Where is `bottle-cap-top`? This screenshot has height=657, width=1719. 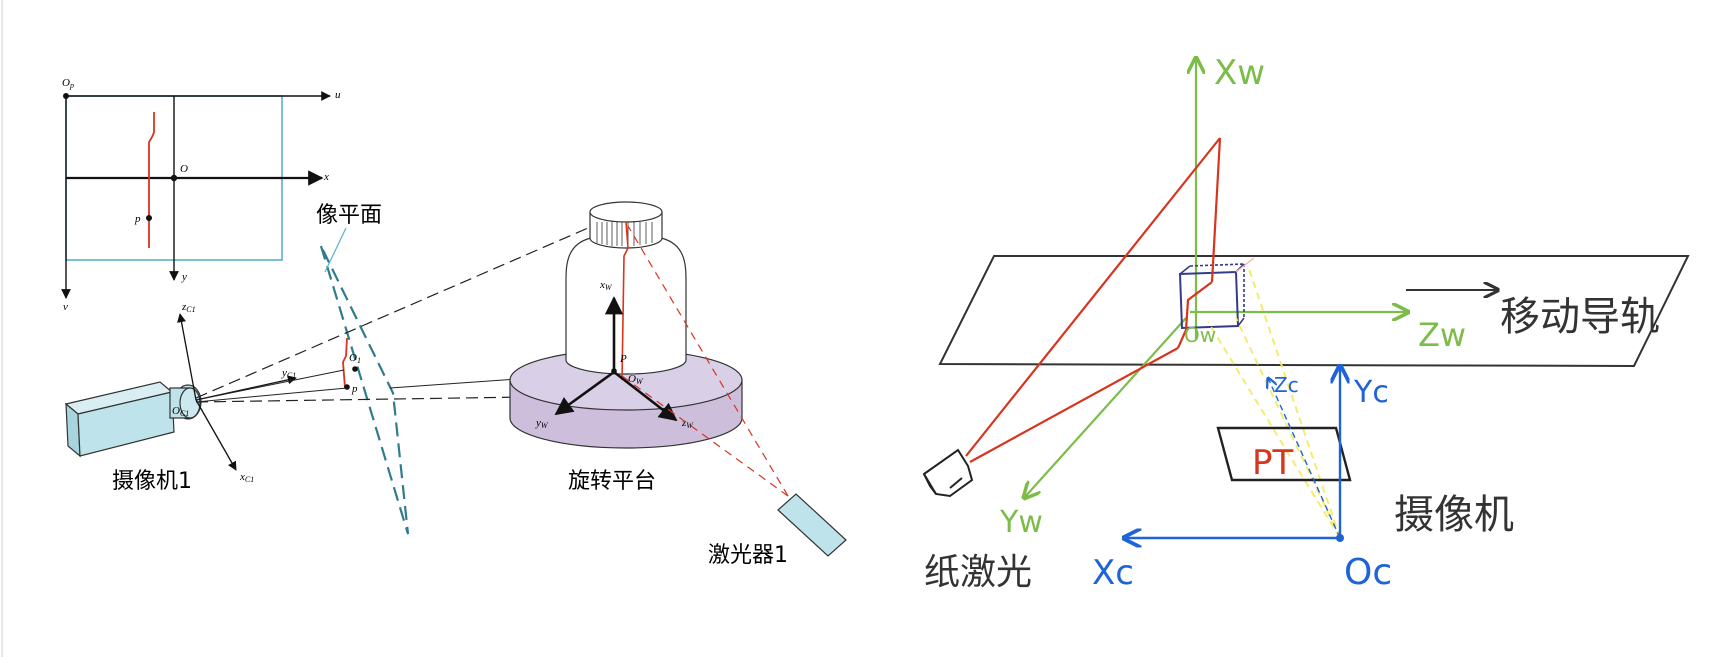 bottle-cap-top is located at coordinates (626, 212).